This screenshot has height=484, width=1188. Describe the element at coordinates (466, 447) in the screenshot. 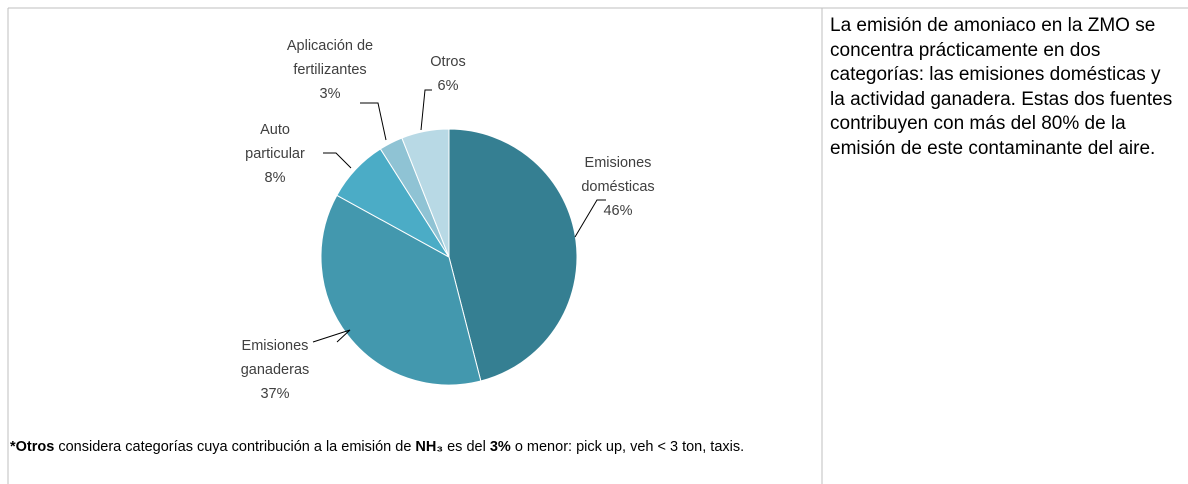

I see `footnote-part: es del` at that location.